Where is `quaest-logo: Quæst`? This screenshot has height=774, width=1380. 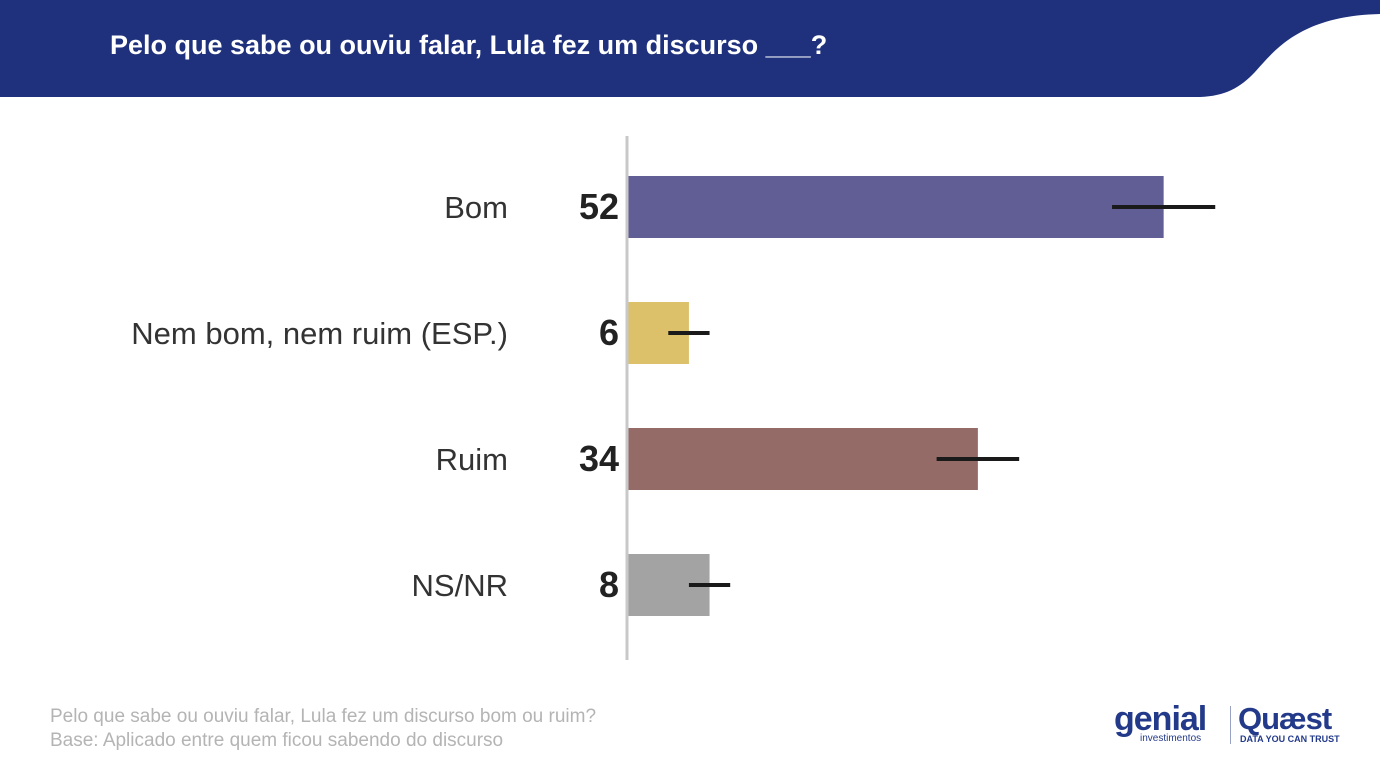 quaest-logo: Quæst is located at coordinates (1285, 718).